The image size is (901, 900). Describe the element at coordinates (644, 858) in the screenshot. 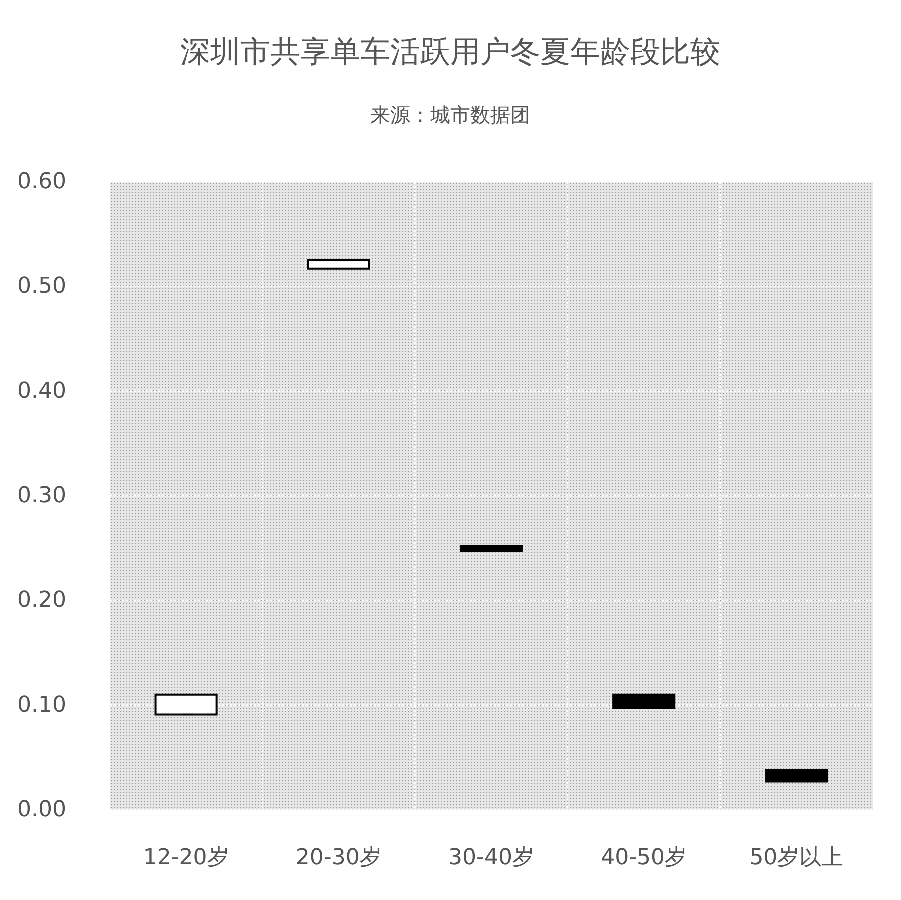

I see `x-tick-label: 40-50岁` at that location.